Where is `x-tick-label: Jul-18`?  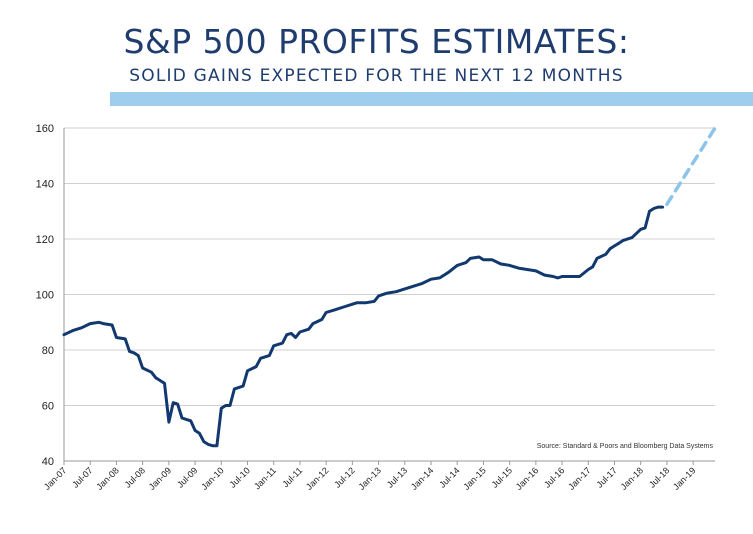 x-tick-label: Jul-18 is located at coordinates (659, 477).